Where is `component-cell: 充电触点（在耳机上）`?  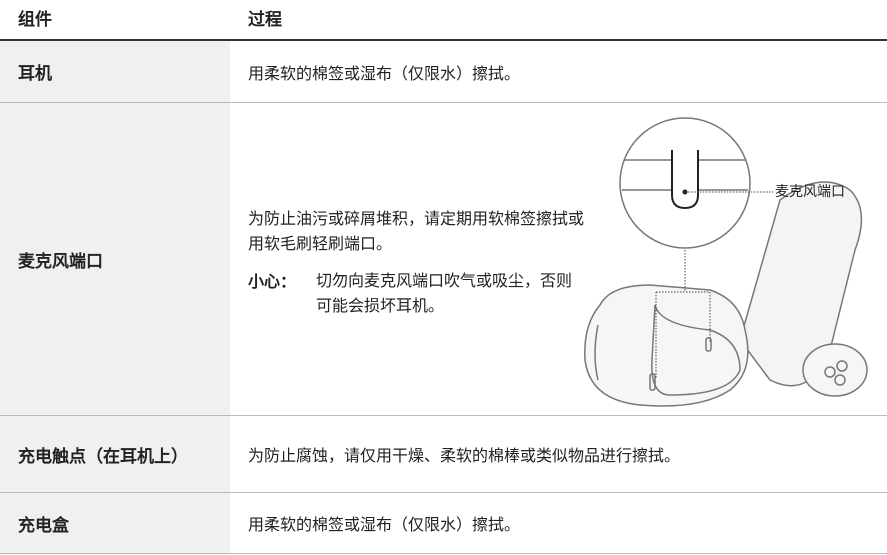
component-cell: 充电触点（在耳机上） is located at coordinates (116, 454).